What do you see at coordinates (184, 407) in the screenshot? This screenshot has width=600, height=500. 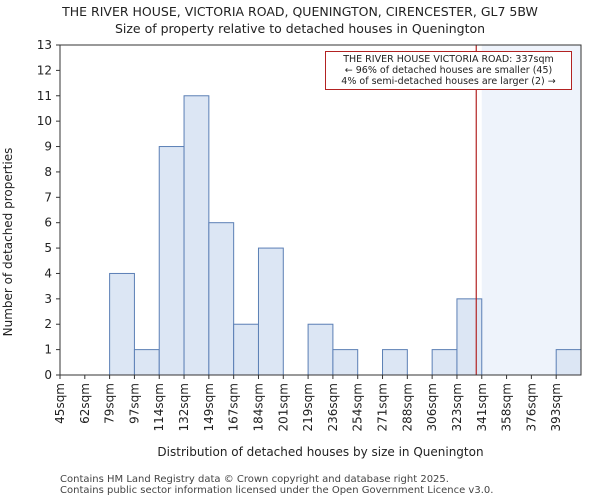 I see `x-tick-label-132sqm: 132sqm` at bounding box center [184, 407].